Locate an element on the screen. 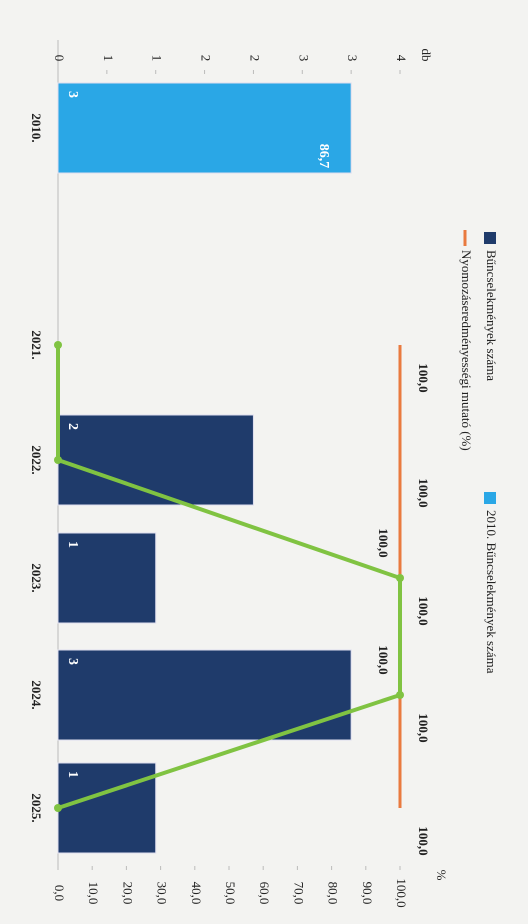 This screenshot has width=528, height=924. y2-axis-label: % is located at coordinates (441, 875).